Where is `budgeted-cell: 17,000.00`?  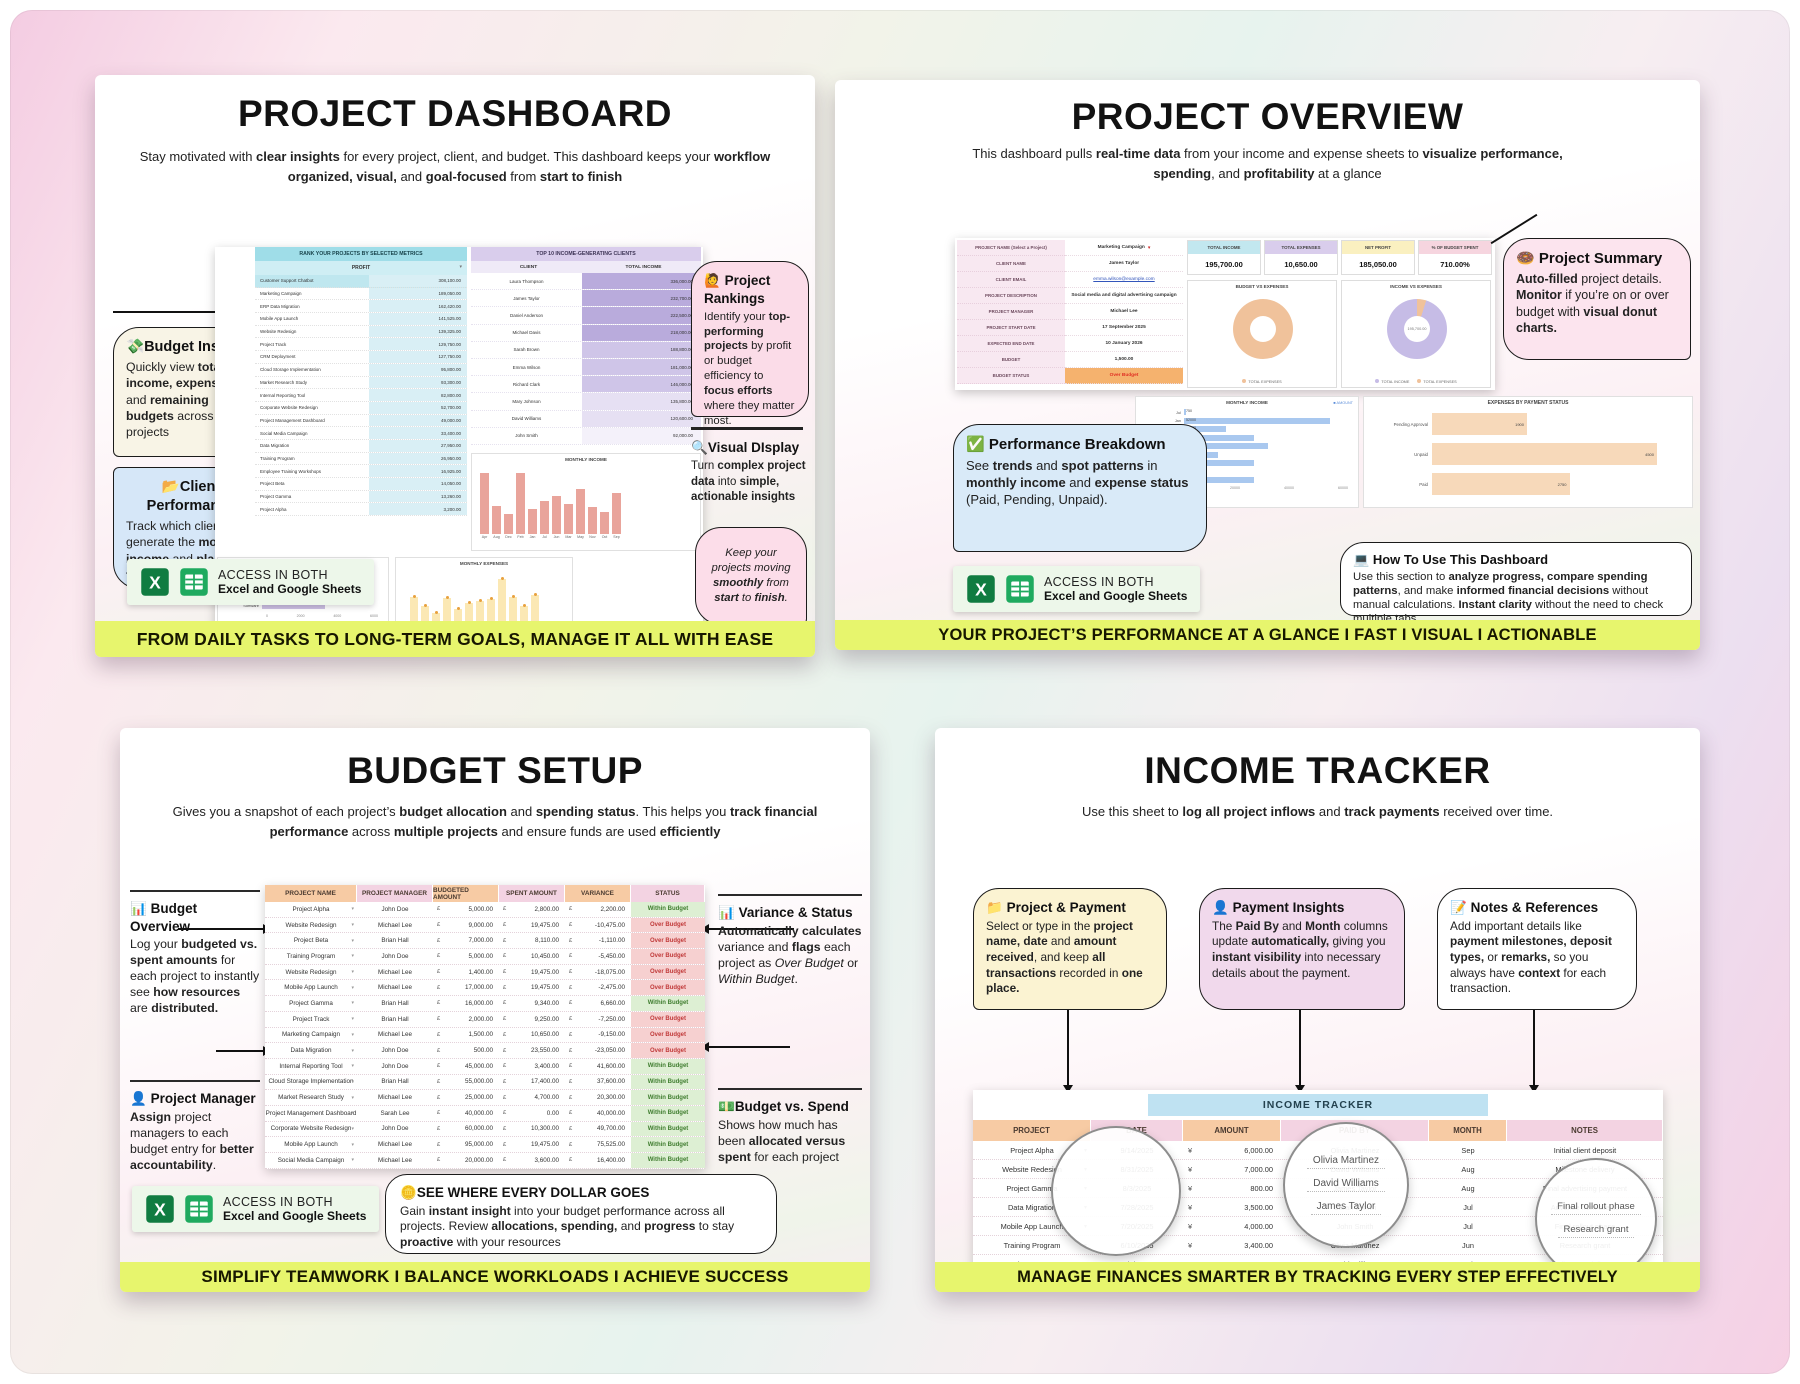 budgeted-cell: 17,000.00 is located at coordinates (478, 988).